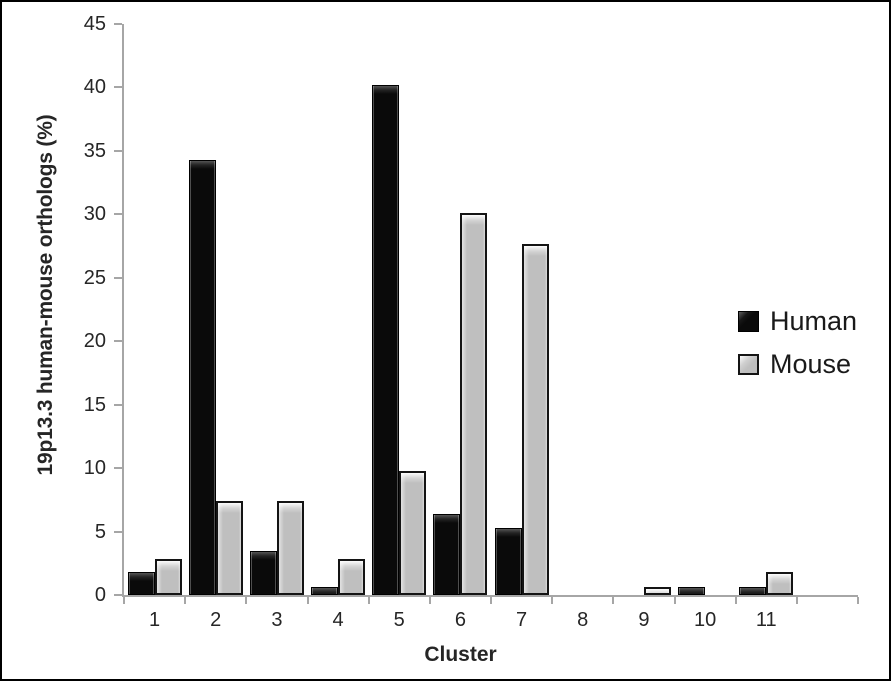 The height and width of the screenshot is (681, 891). I want to click on legend-label-mouse: Mouse, so click(811, 364).